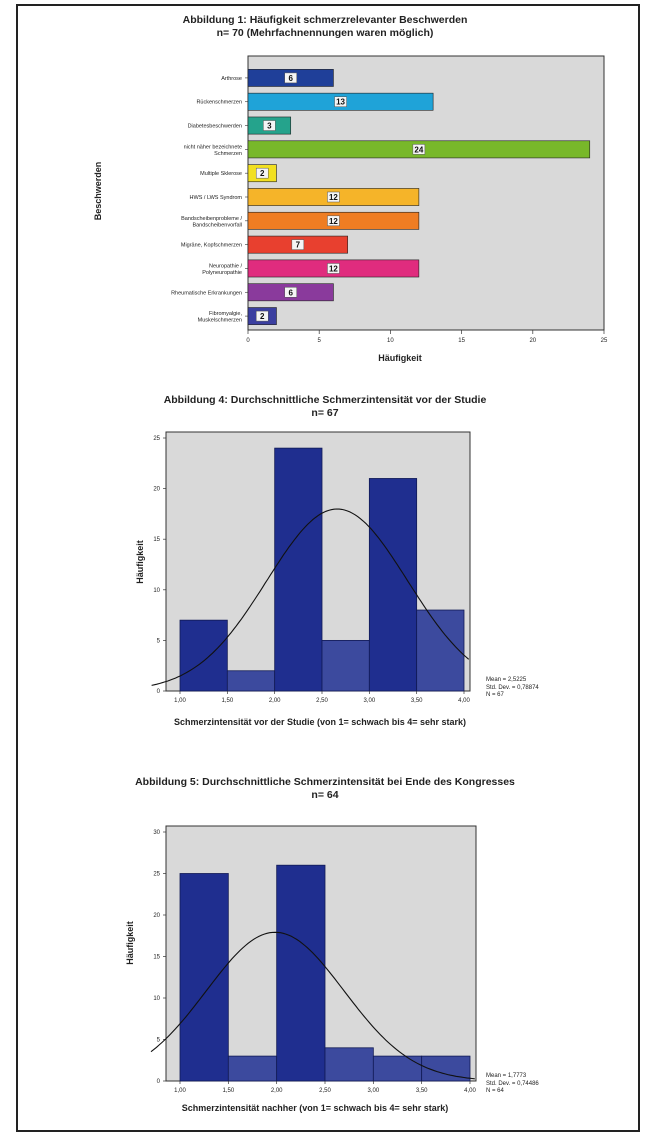  I want to click on x-tick-label-4: 20, so click(532, 341).